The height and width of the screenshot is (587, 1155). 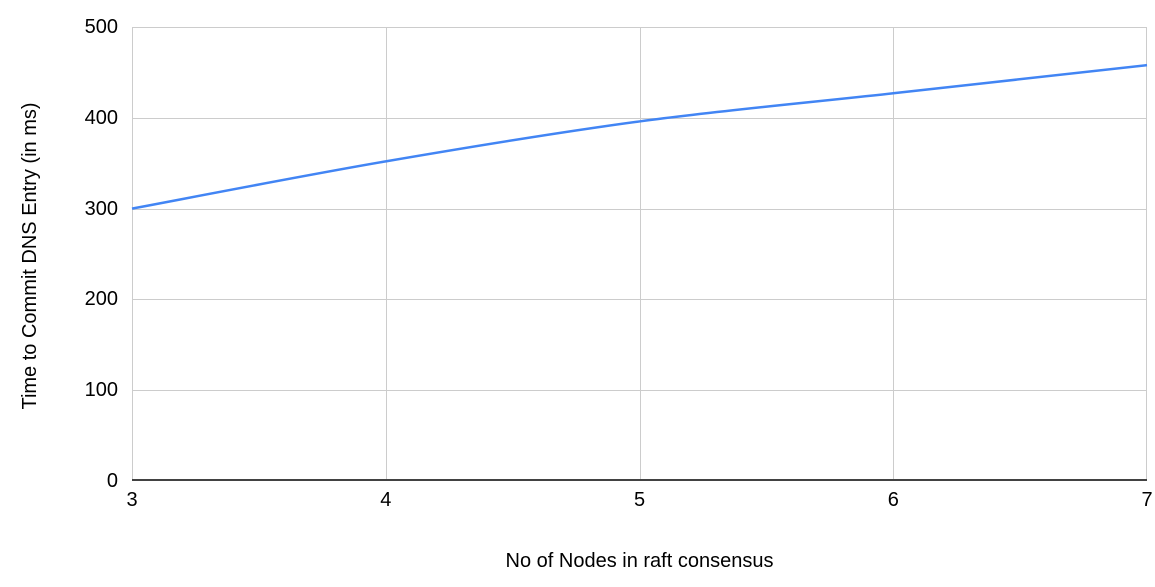 What do you see at coordinates (639, 561) in the screenshot?
I see `x-axis-title: No of Nodes in raft consensus` at bounding box center [639, 561].